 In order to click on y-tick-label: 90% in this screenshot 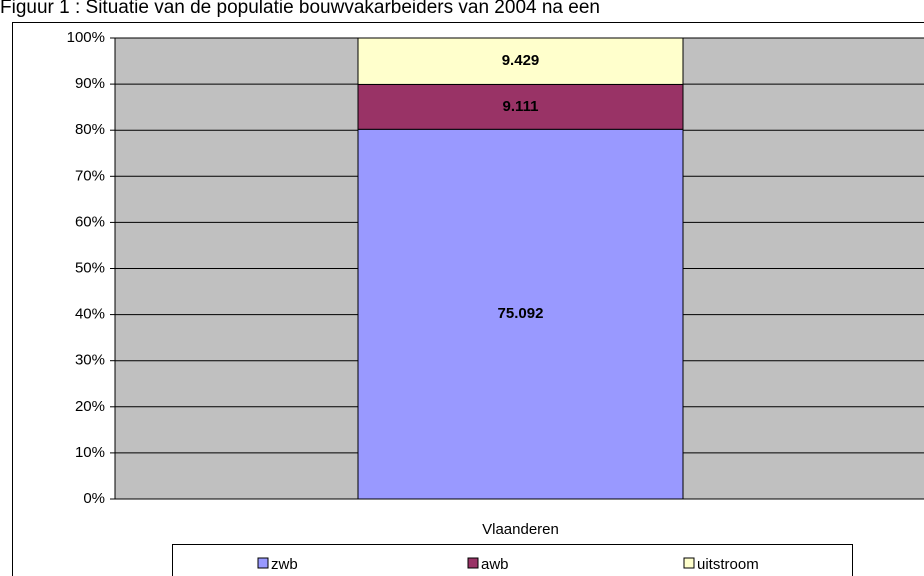, I will do `click(90, 83)`.